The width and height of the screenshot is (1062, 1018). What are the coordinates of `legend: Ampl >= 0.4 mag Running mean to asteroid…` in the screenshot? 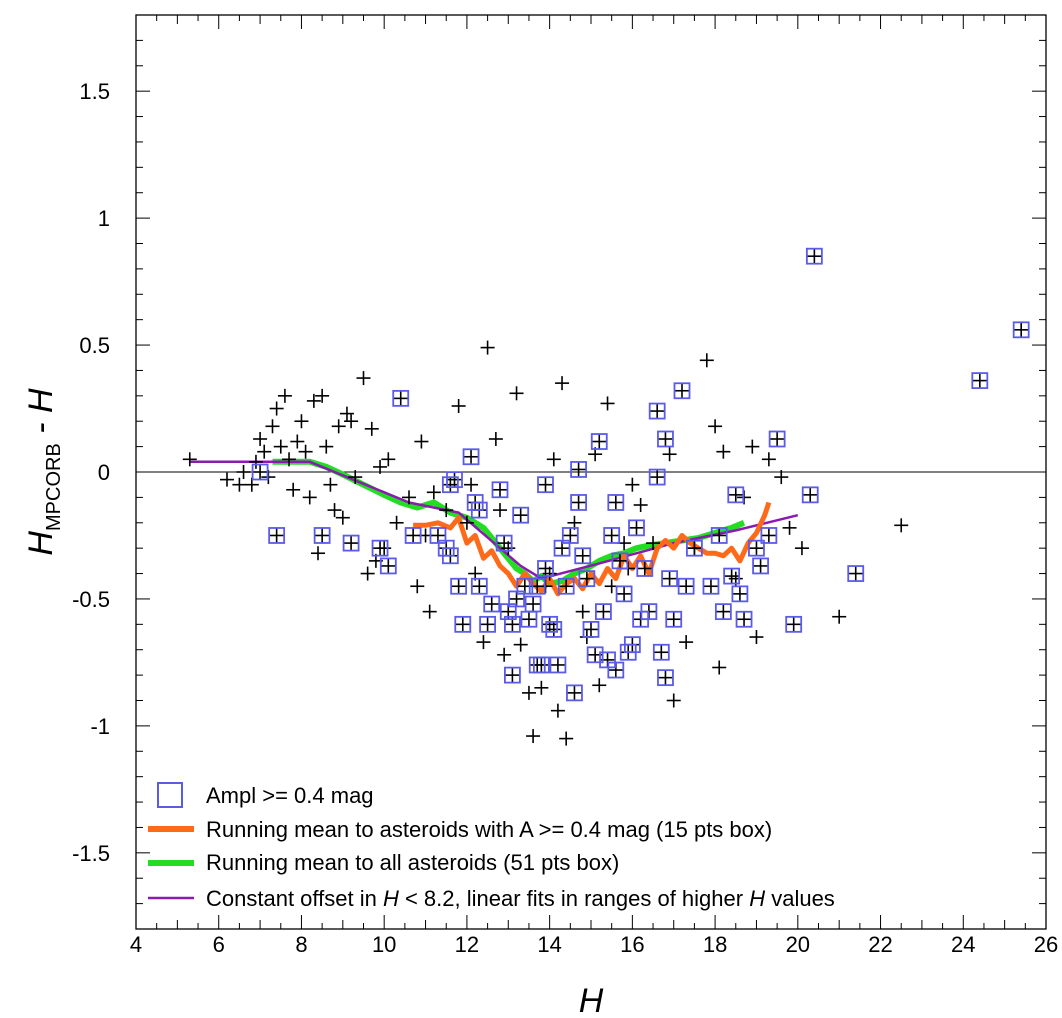 It's located at (491, 846).